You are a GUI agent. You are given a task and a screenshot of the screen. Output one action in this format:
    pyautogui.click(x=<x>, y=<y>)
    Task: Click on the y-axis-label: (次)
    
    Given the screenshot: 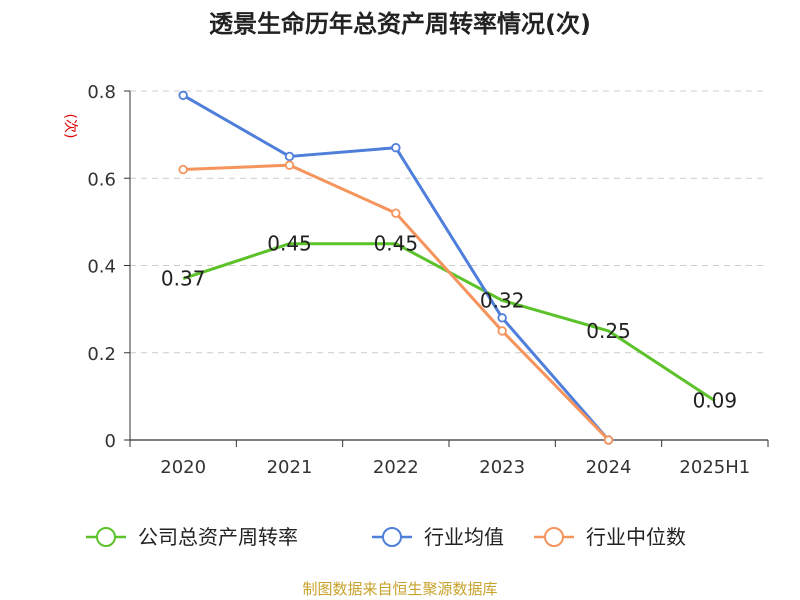 What is the action you would take?
    pyautogui.click(x=70, y=126)
    